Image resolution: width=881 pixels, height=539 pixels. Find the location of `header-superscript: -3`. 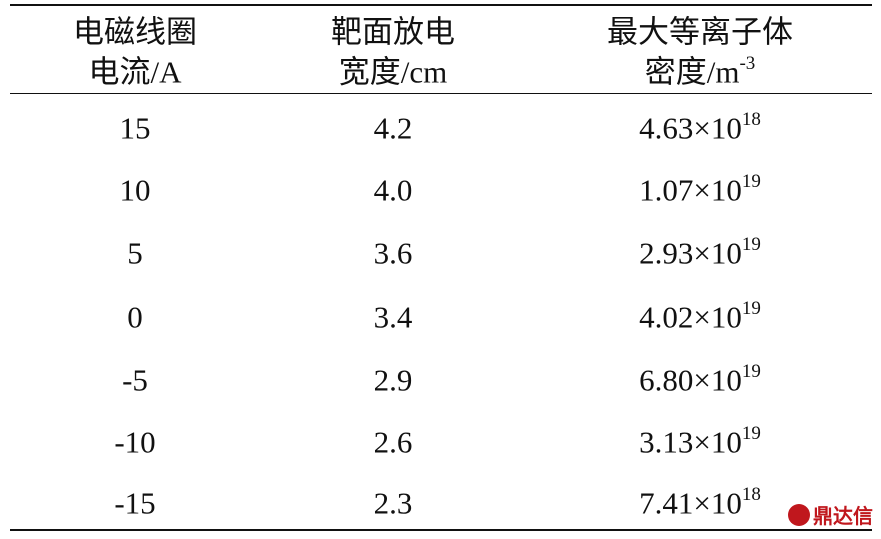

header-superscript: -3 is located at coordinates (747, 64).